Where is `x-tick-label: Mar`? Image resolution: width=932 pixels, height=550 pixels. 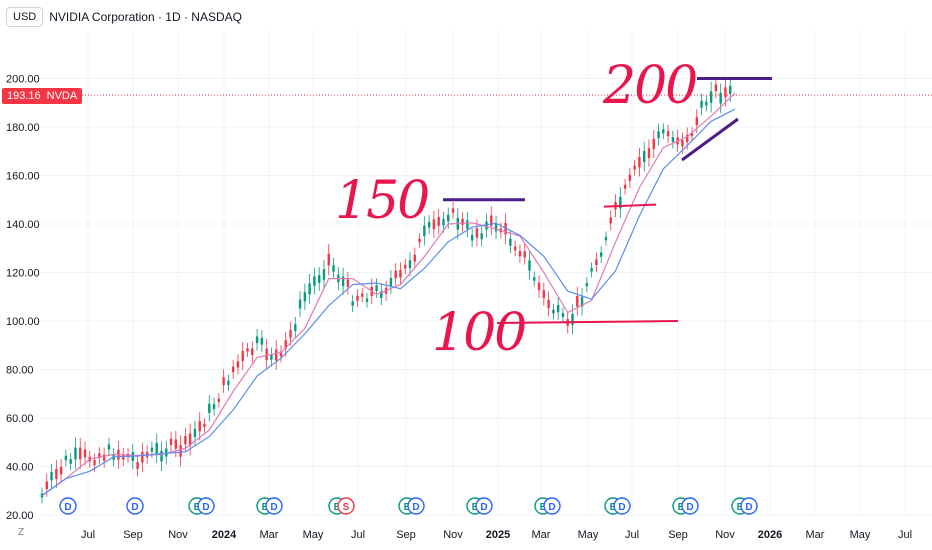
x-tick-label: Mar is located at coordinates (815, 535).